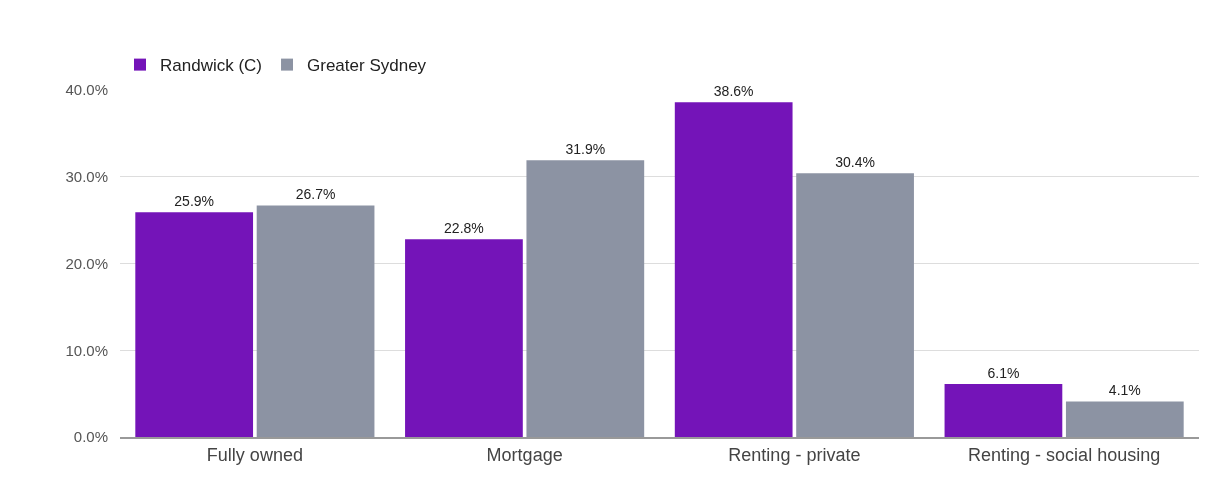 This screenshot has width=1207, height=482. Describe the element at coordinates (194, 201) in the screenshot. I see `data-label: 25.9%` at that location.